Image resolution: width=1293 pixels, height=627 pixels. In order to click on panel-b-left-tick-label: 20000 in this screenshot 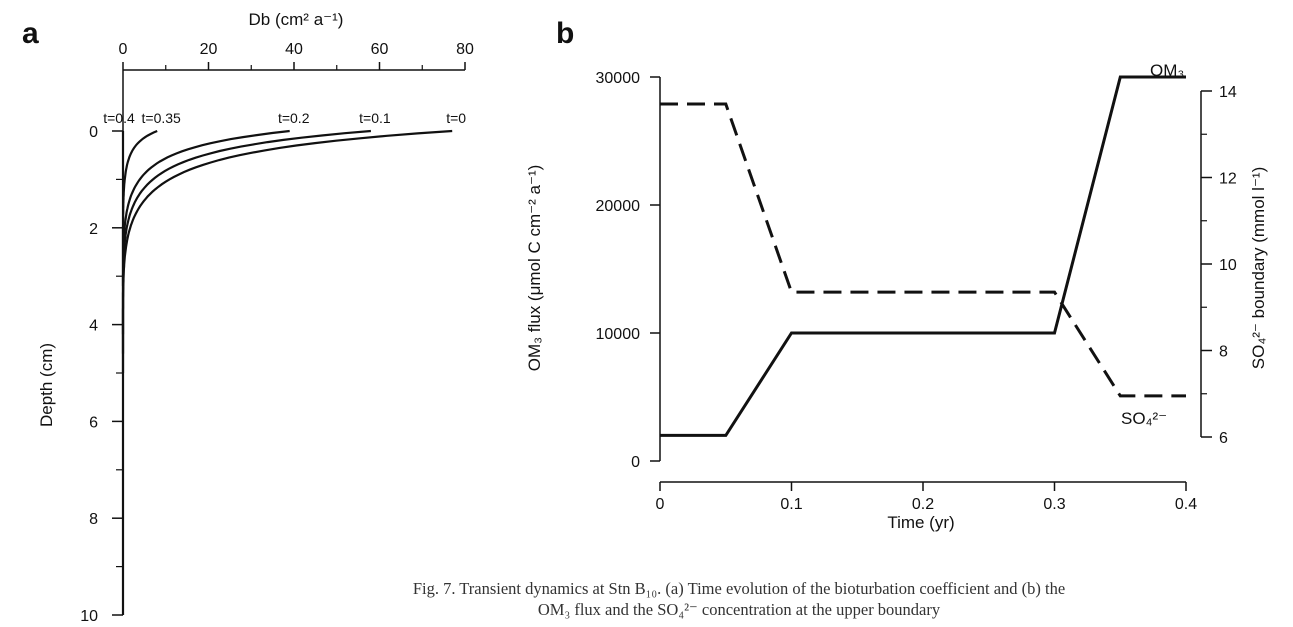, I will do `click(618, 206)`.